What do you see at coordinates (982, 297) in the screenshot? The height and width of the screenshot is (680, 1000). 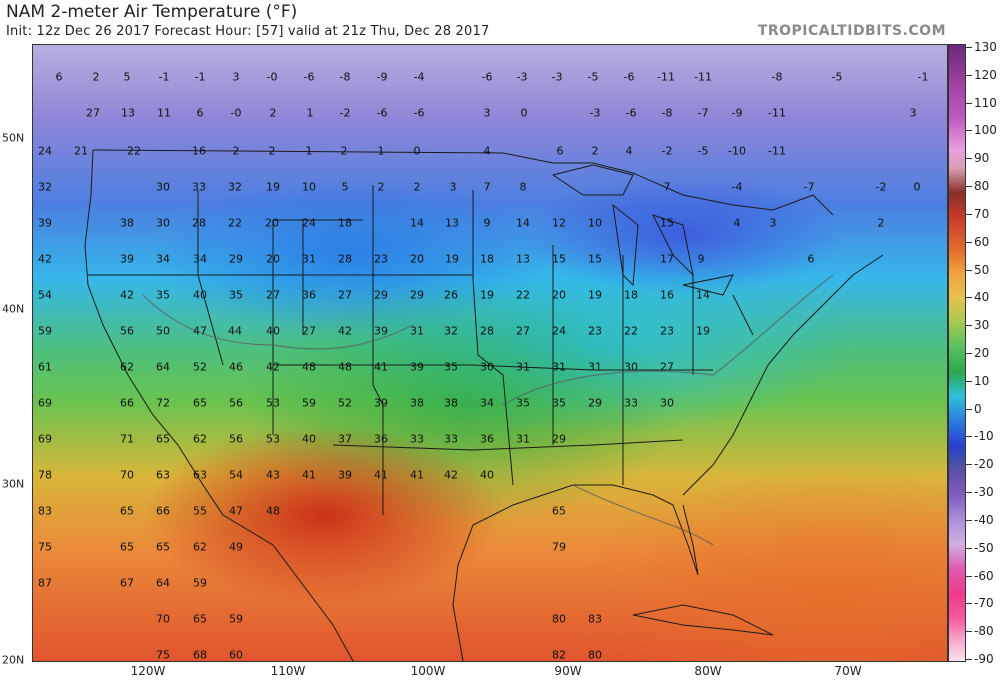 I see `colorbar-label: 40` at bounding box center [982, 297].